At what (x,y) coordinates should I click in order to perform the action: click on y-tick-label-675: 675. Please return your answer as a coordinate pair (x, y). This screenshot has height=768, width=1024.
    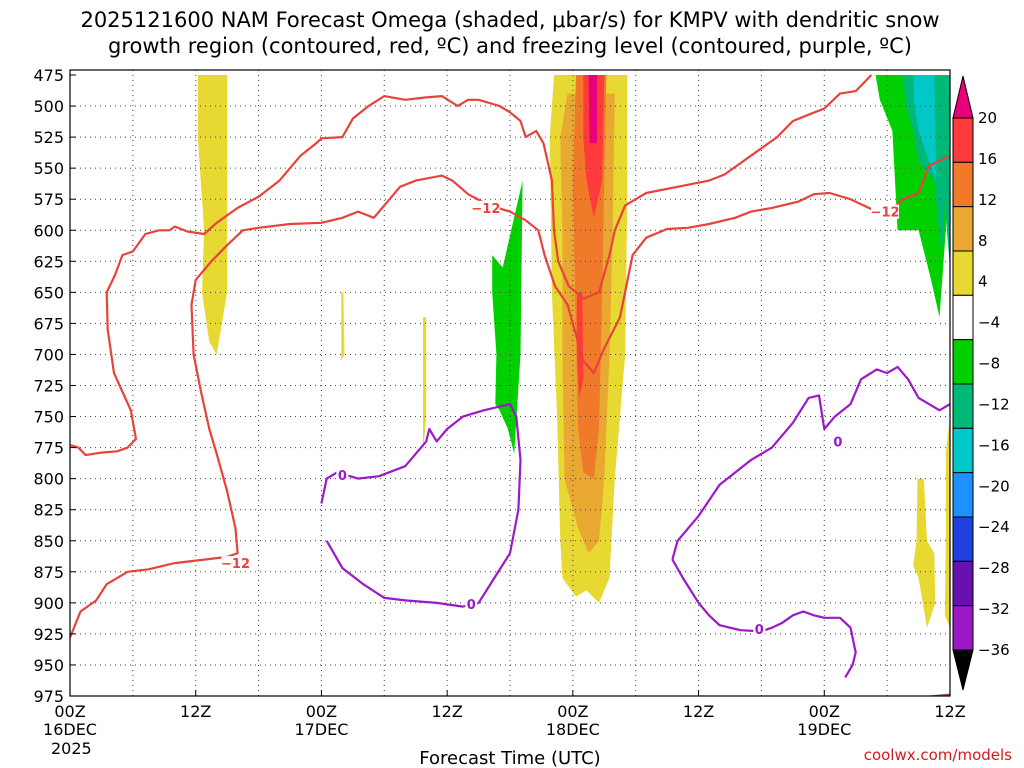
    Looking at the image, I should click on (48, 323).